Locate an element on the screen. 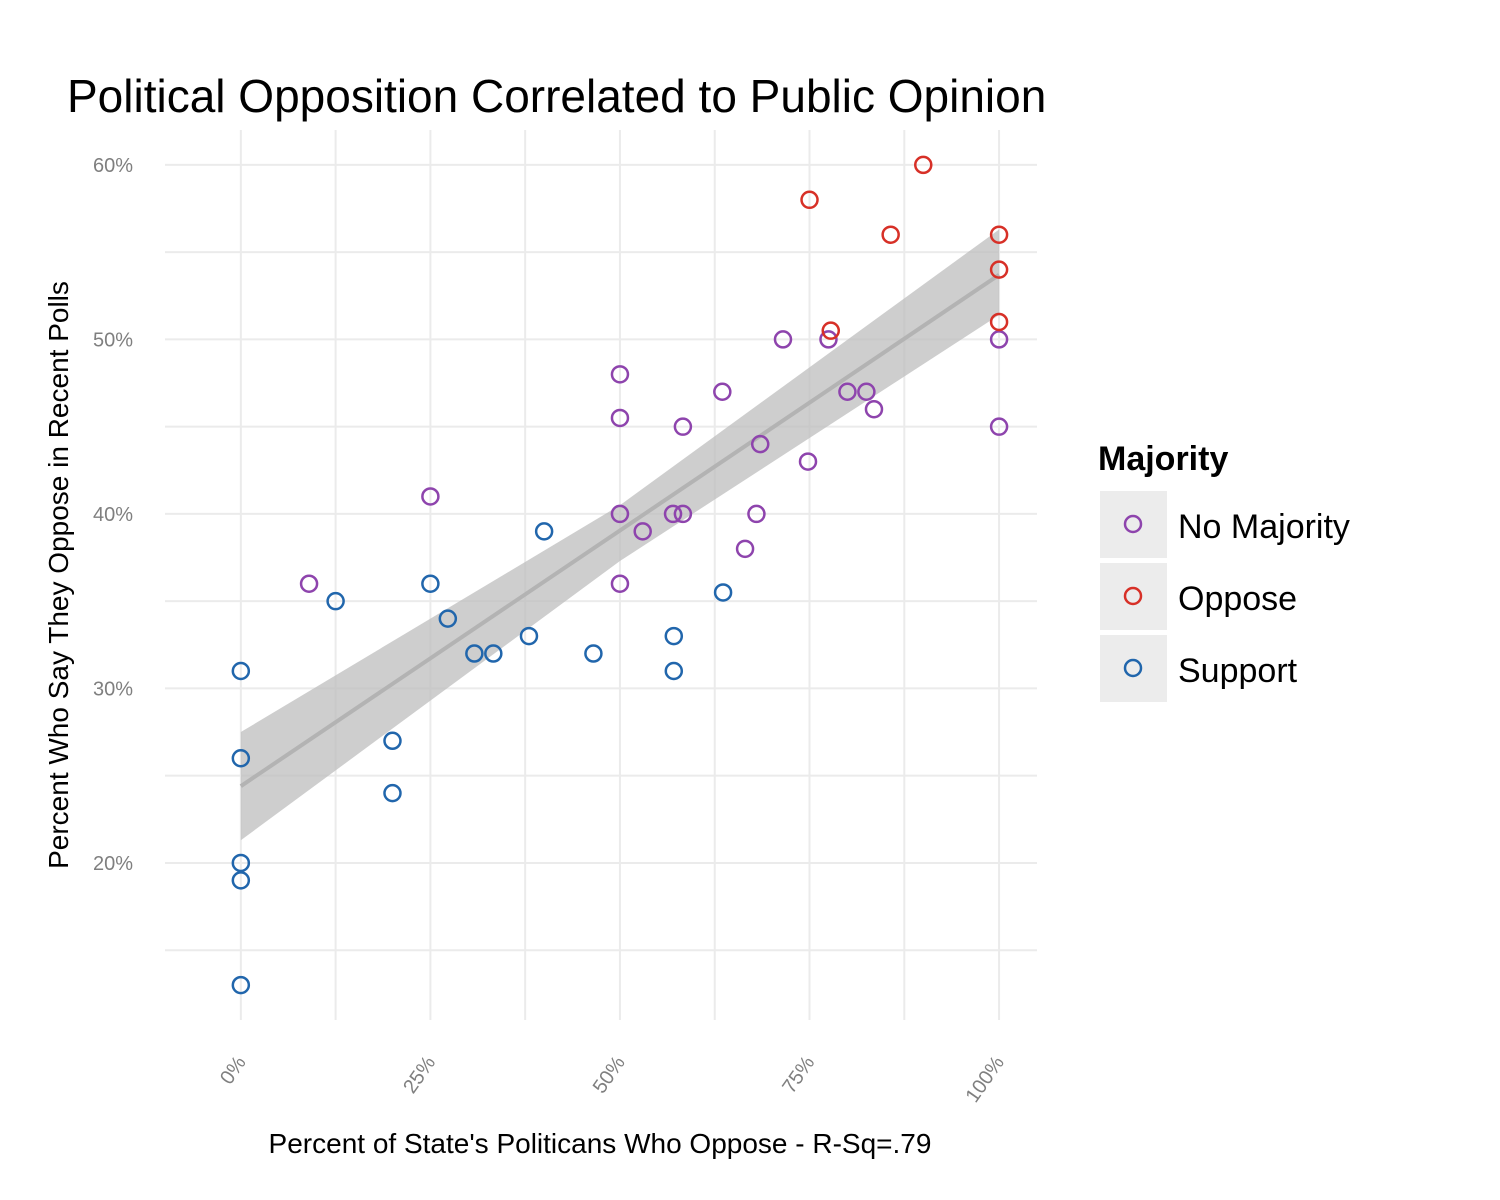  y-tick-label: 20% is located at coordinates (113, 864).